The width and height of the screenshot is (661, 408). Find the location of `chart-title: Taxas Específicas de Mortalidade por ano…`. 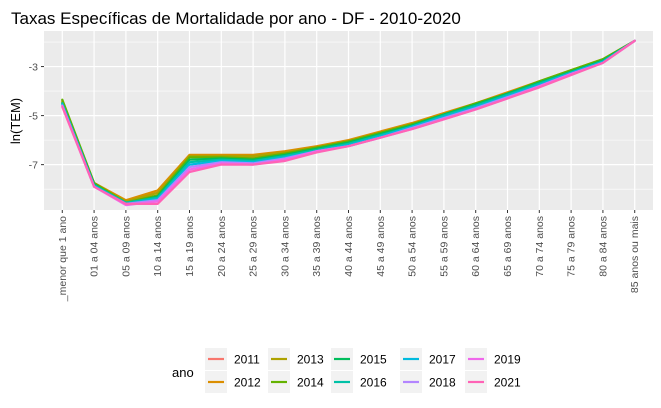

chart-title: Taxas Específicas de Mortalidade por ano… is located at coordinates (236, 18).